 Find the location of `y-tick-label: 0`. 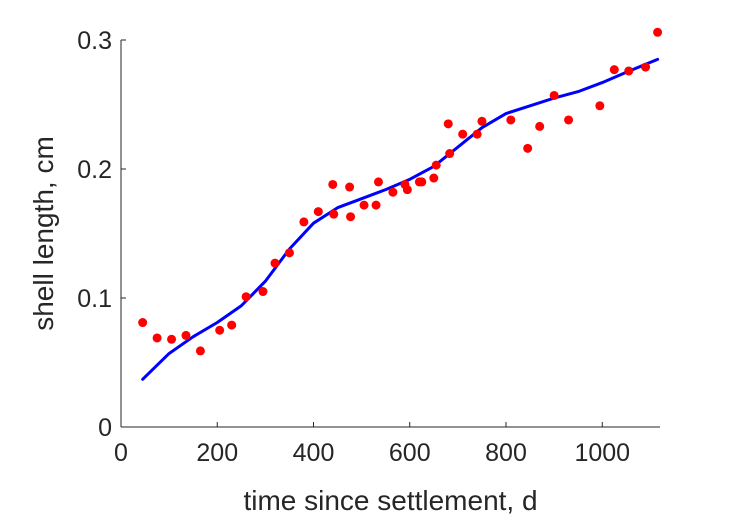

y-tick-label: 0 is located at coordinates (105, 428).